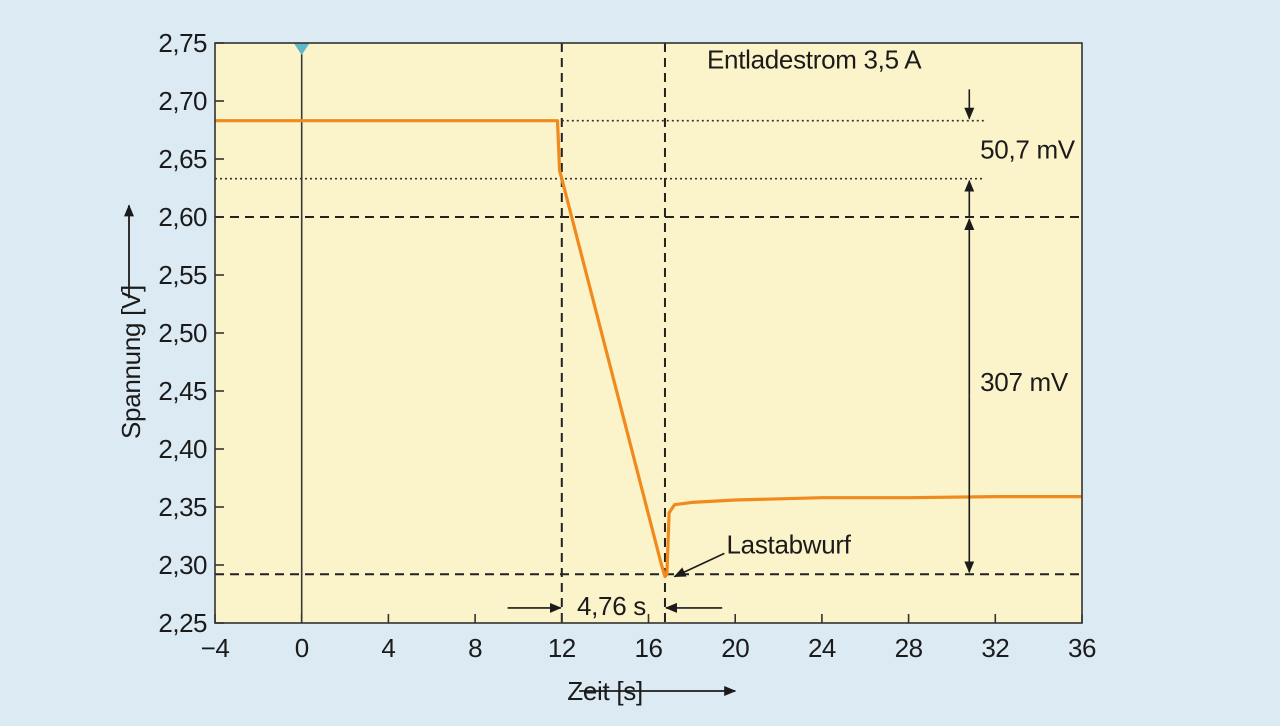 Image resolution: width=1280 pixels, height=726 pixels. Describe the element at coordinates (1082, 648) in the screenshot. I see `x-tick-label: 36` at that location.